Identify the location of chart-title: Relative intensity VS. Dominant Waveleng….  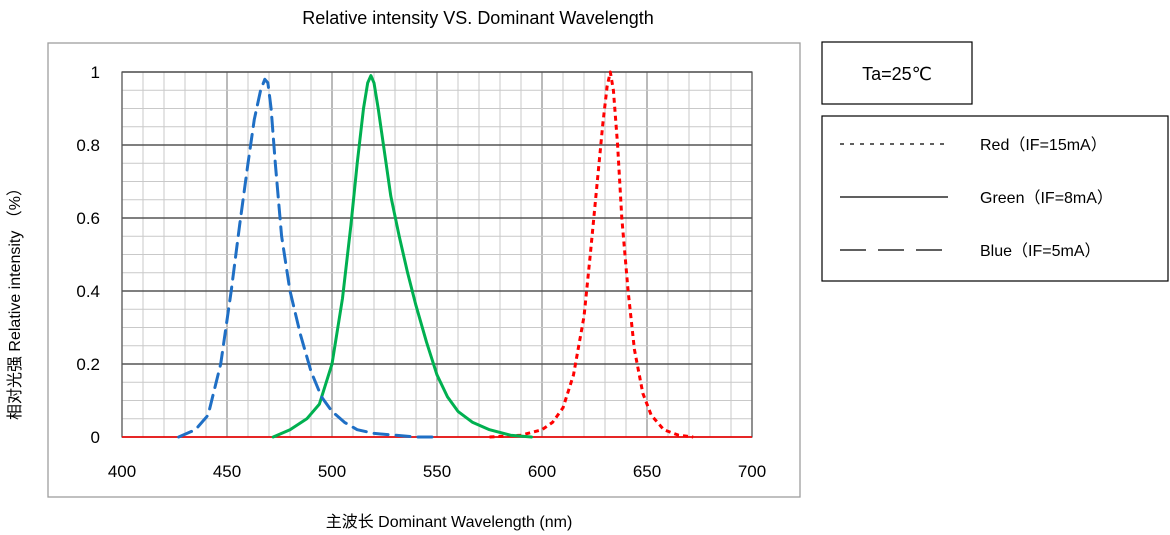
(478, 18).